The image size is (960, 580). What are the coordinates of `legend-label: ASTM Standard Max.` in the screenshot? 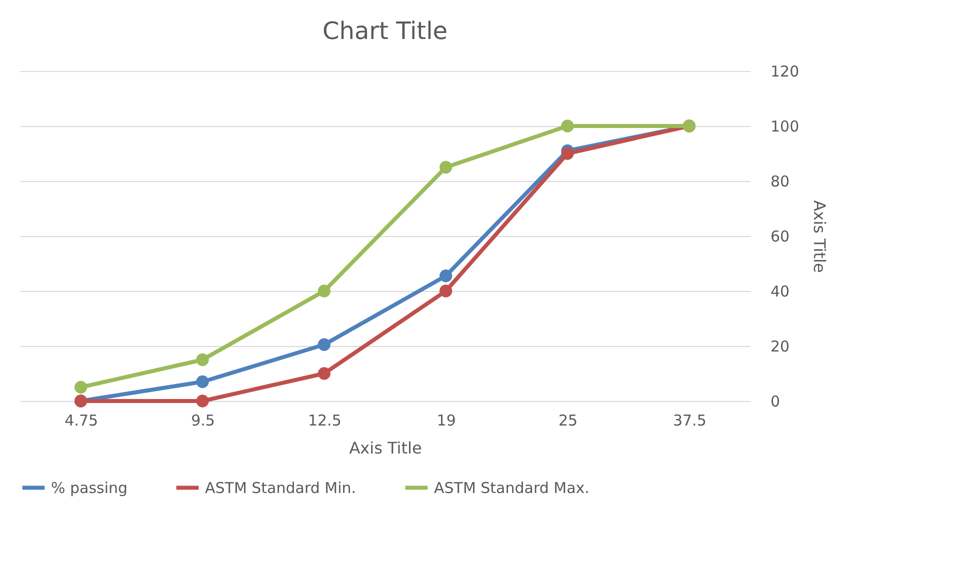 It's located at (512, 487).